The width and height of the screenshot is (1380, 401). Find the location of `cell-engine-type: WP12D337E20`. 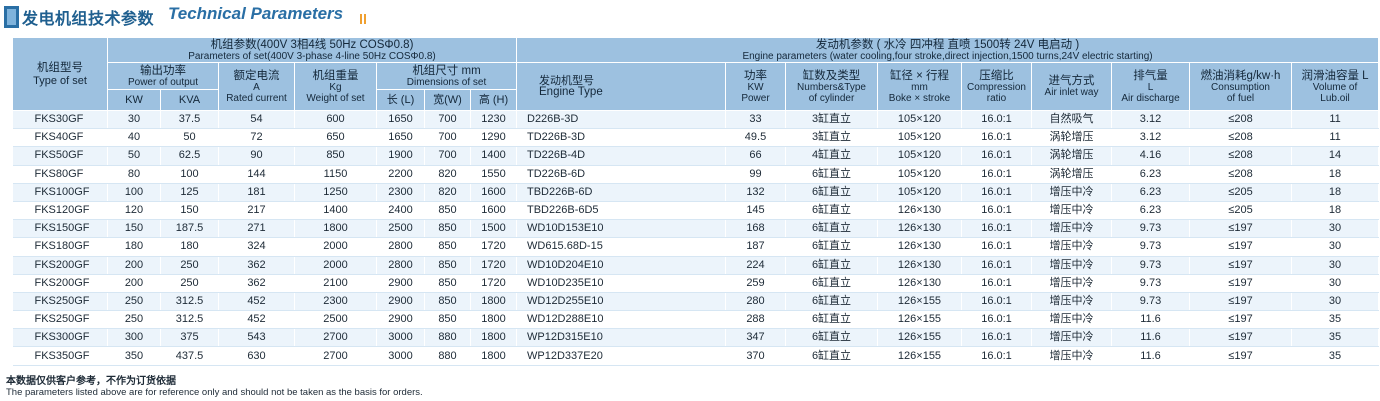

cell-engine-type: WP12D337E20 is located at coordinates (621, 356).